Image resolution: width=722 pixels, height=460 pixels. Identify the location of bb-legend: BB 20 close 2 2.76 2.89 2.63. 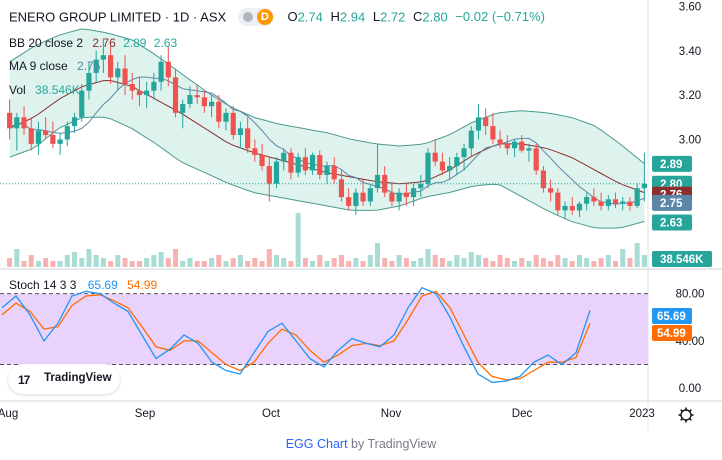
(93, 43).